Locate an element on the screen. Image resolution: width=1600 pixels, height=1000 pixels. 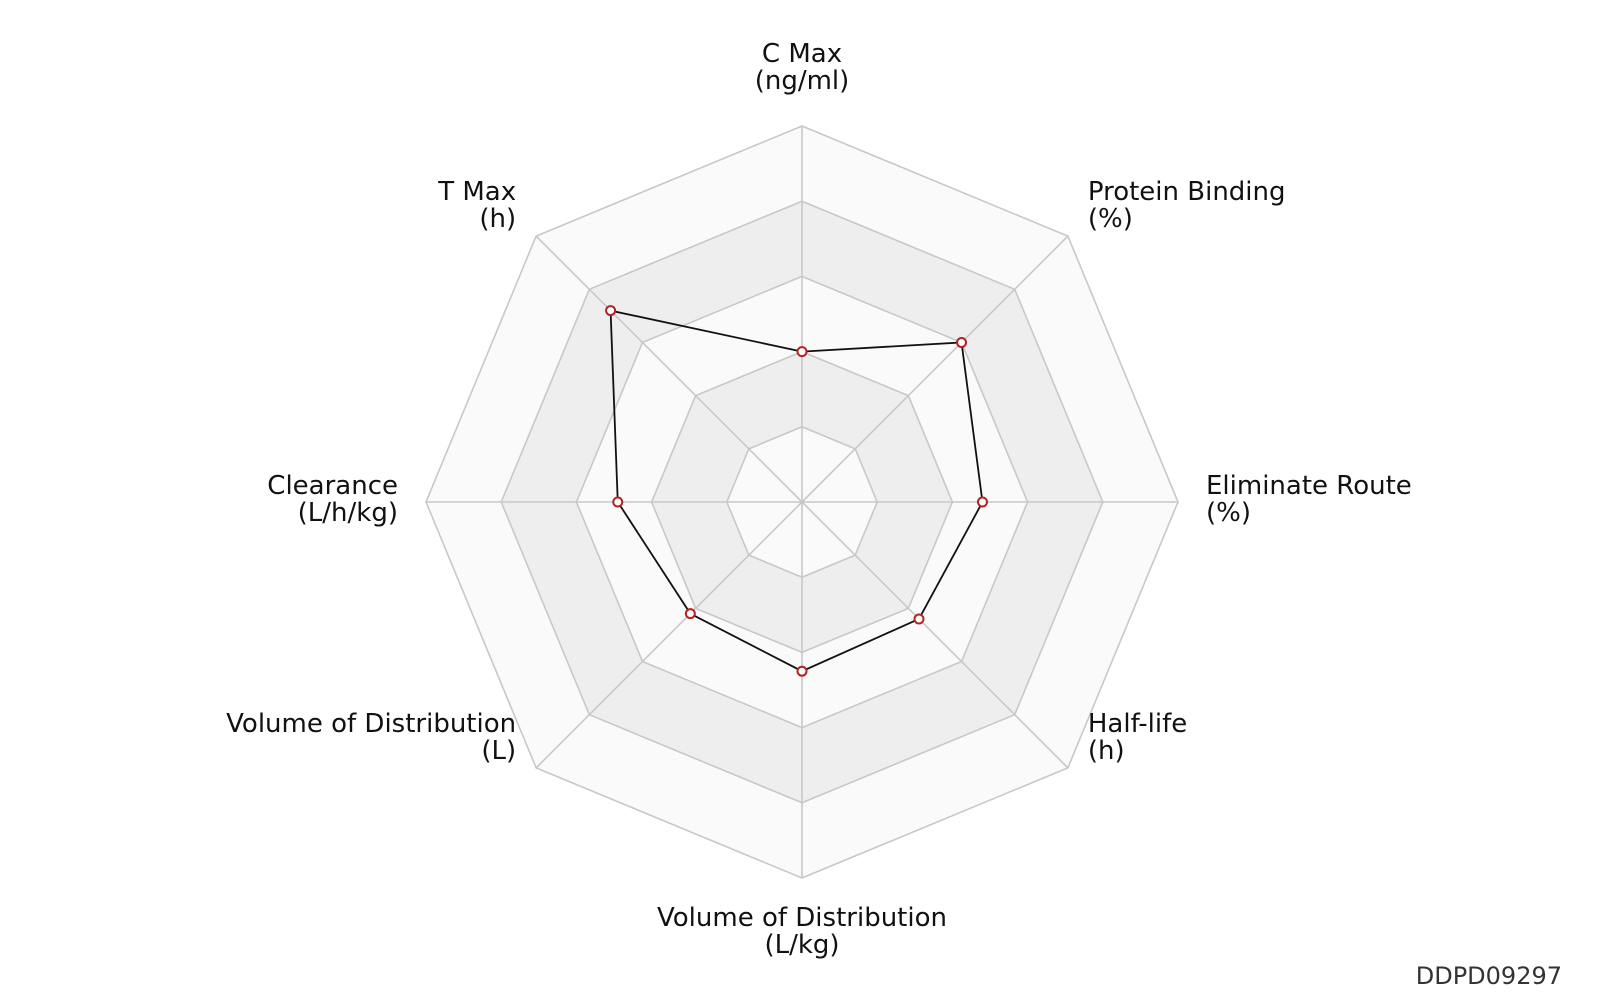
chart-id-label: DDPD09297 is located at coordinates (1488, 976).